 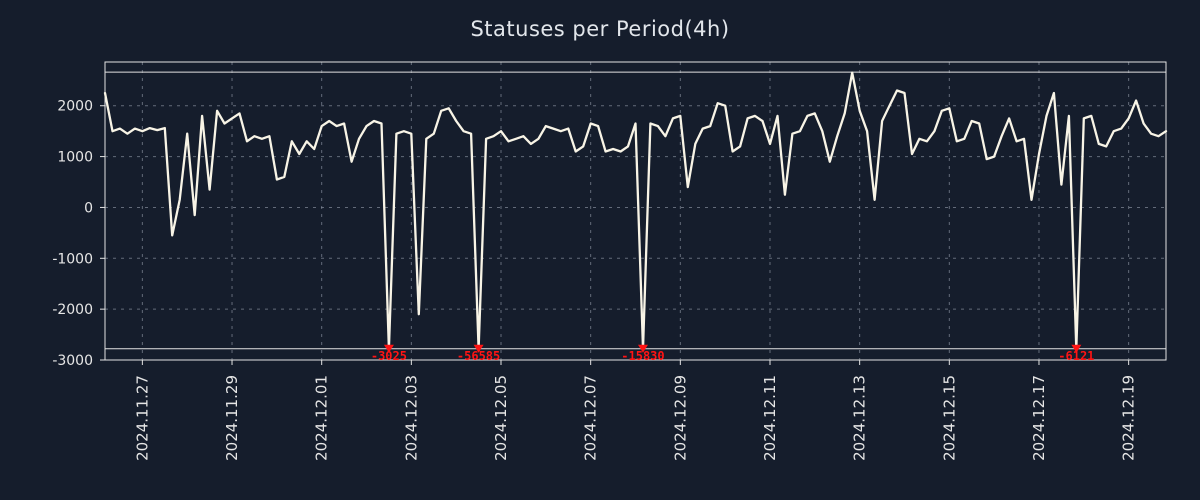 What do you see at coordinates (949, 418) in the screenshot?
I see `x-tick-label: 2024.12.15` at bounding box center [949, 418].